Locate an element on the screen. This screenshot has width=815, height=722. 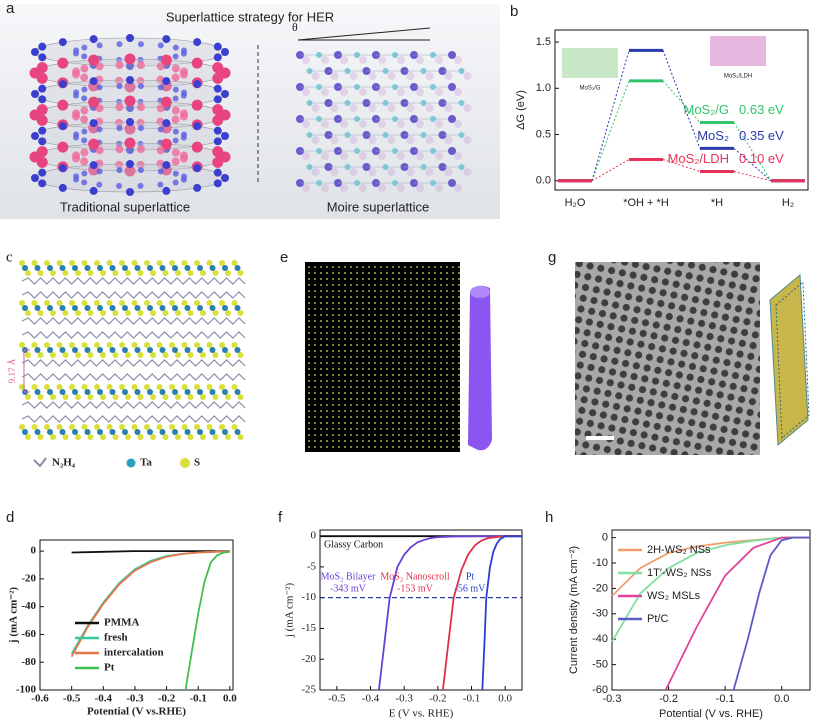
spacing-bracket is located at coordinates (26, 371).